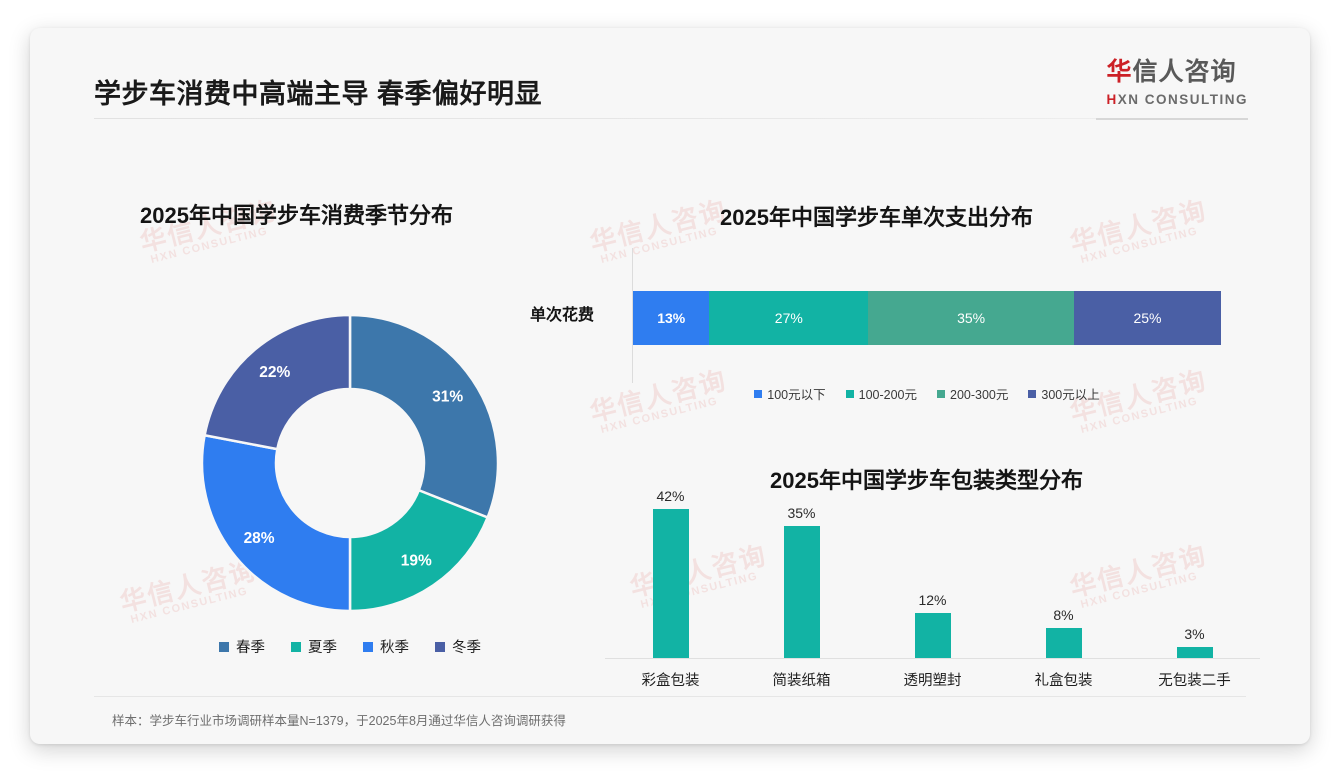 The width and height of the screenshot is (1340, 780). I want to click on slide-header: 学步车消费中高端主导 春季偏好明显 华信人咨询 HXN CONSULTING, so click(670, 74).